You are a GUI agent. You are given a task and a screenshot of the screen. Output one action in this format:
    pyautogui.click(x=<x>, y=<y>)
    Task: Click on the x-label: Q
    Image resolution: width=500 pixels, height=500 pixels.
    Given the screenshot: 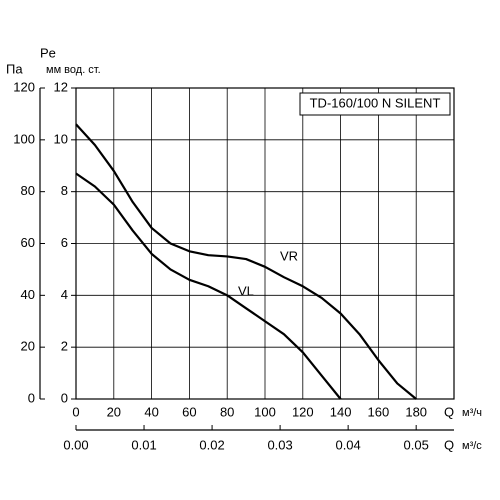 What is the action you would take?
    pyautogui.click(x=449, y=411)
    